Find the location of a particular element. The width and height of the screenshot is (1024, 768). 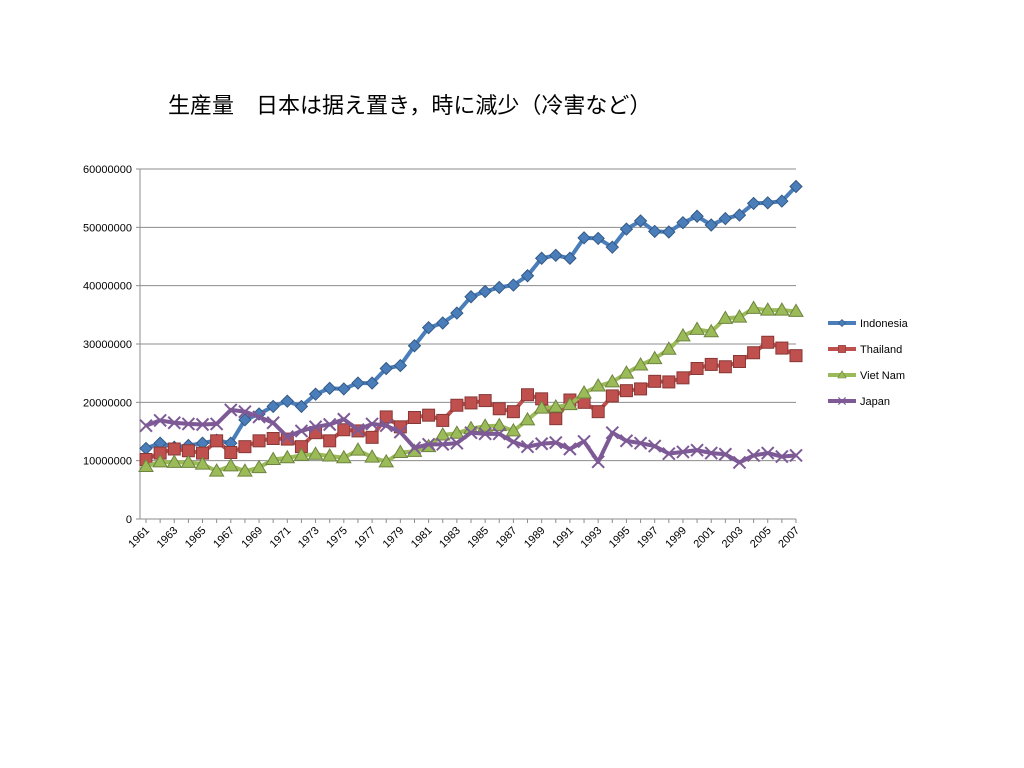

x-tick-label: 1963 is located at coordinates (168, 538).